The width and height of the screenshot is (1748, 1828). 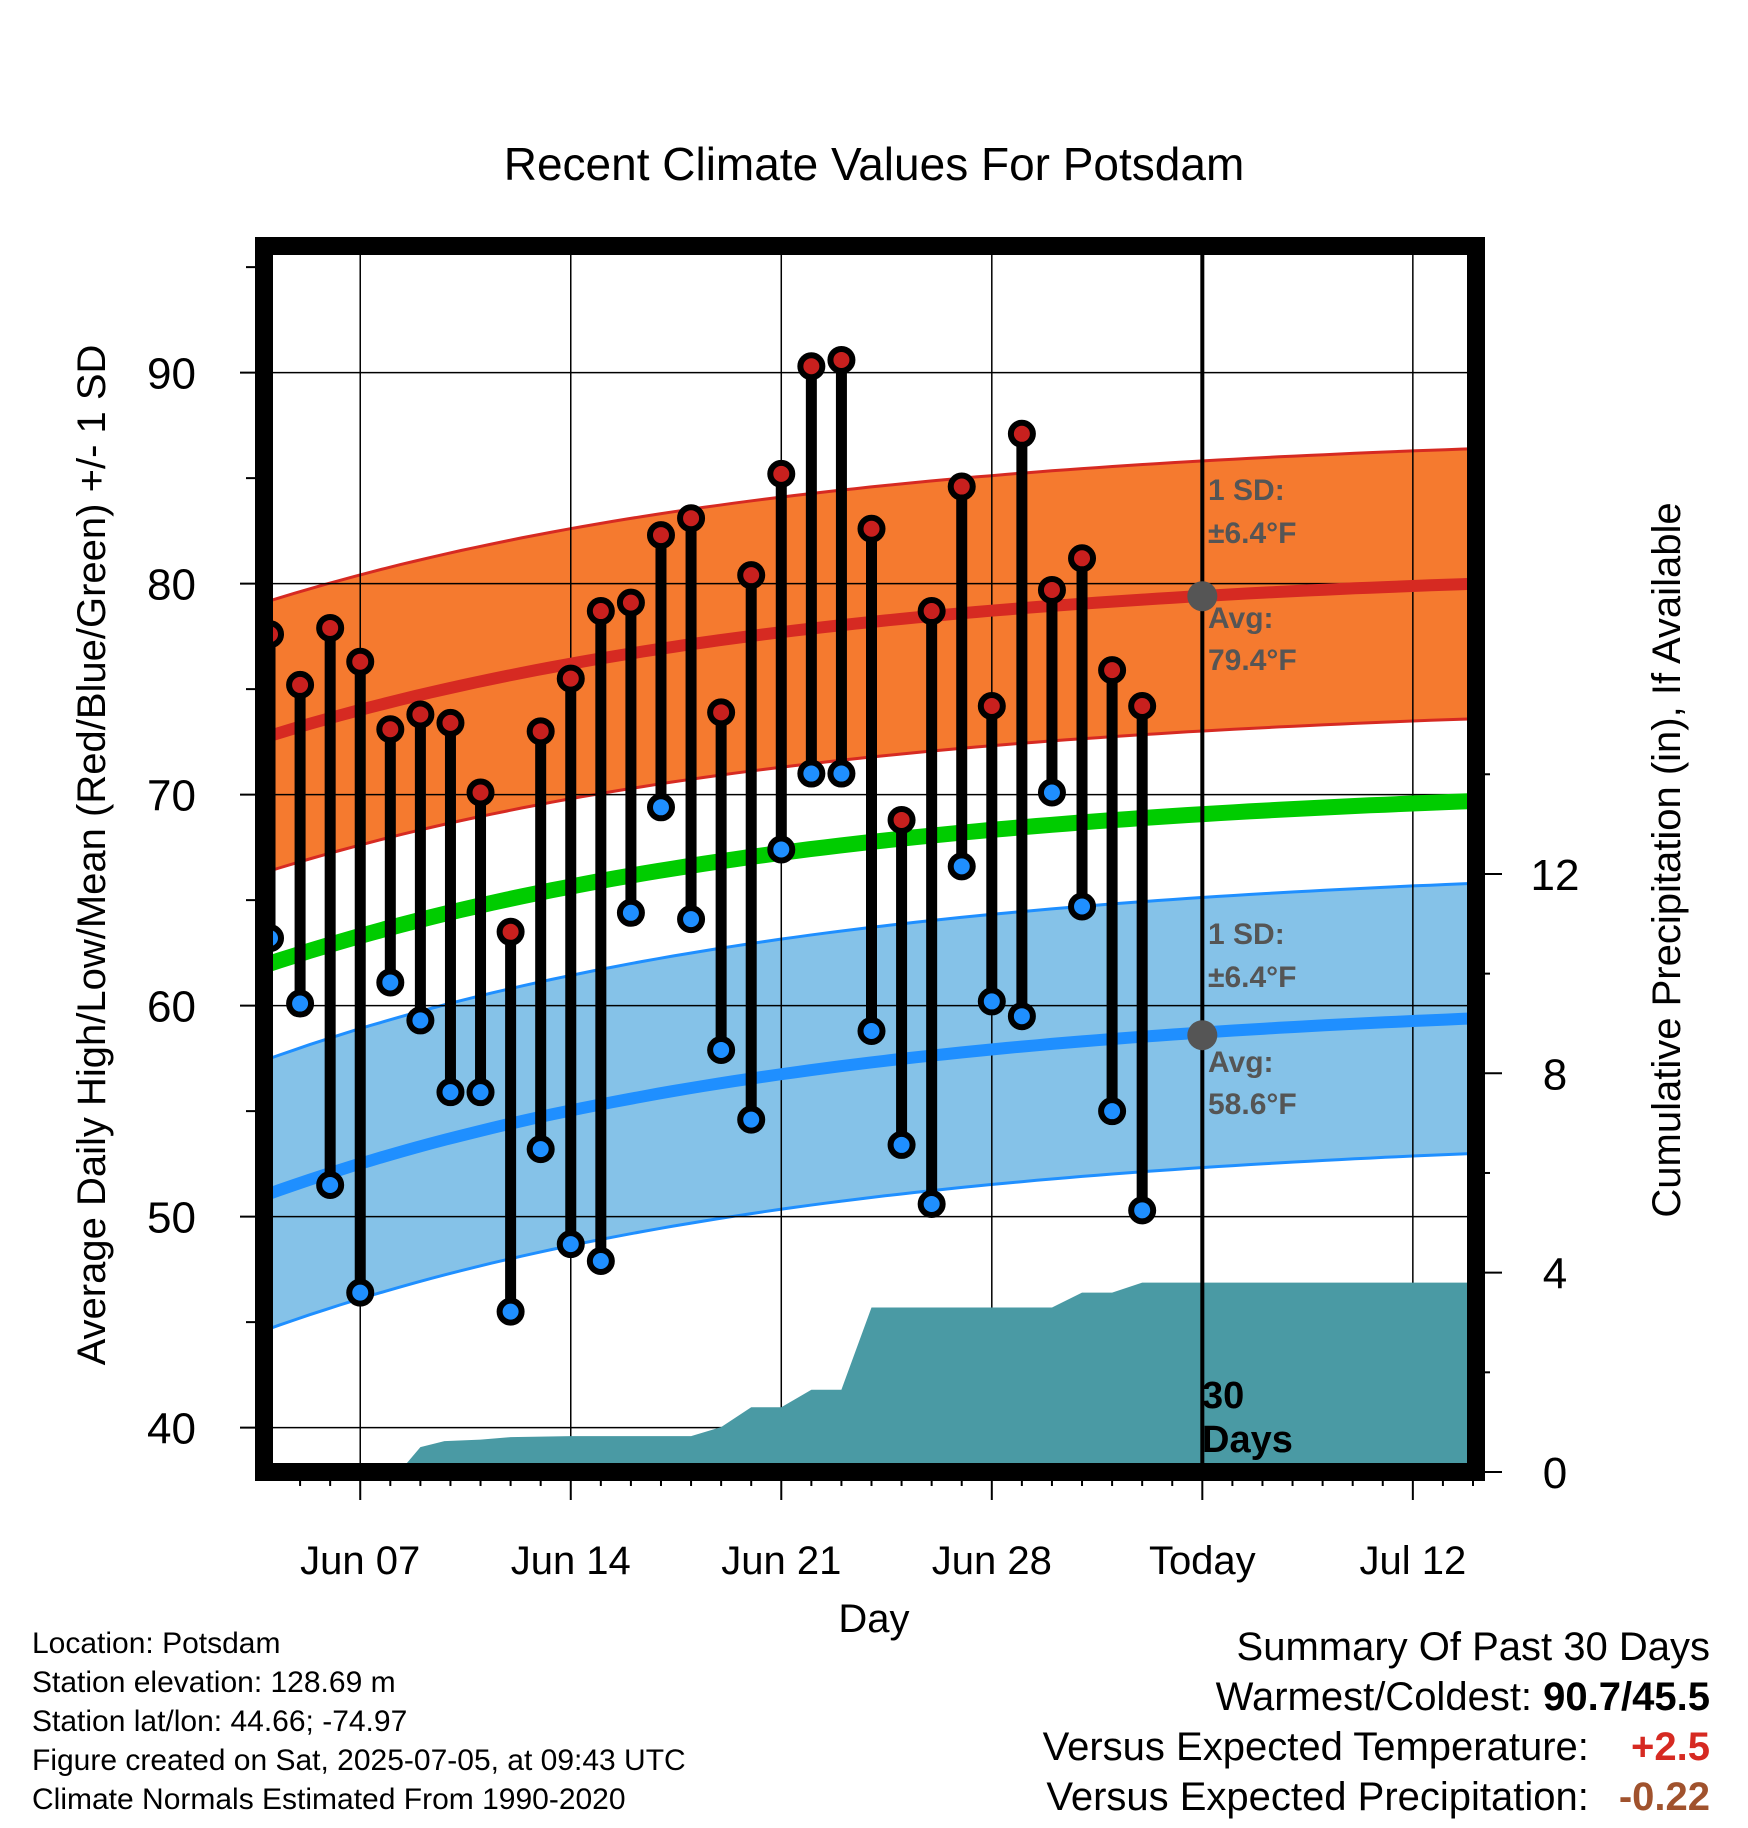 I want to click on temp-value: +2.5, so click(x=1670, y=1747).